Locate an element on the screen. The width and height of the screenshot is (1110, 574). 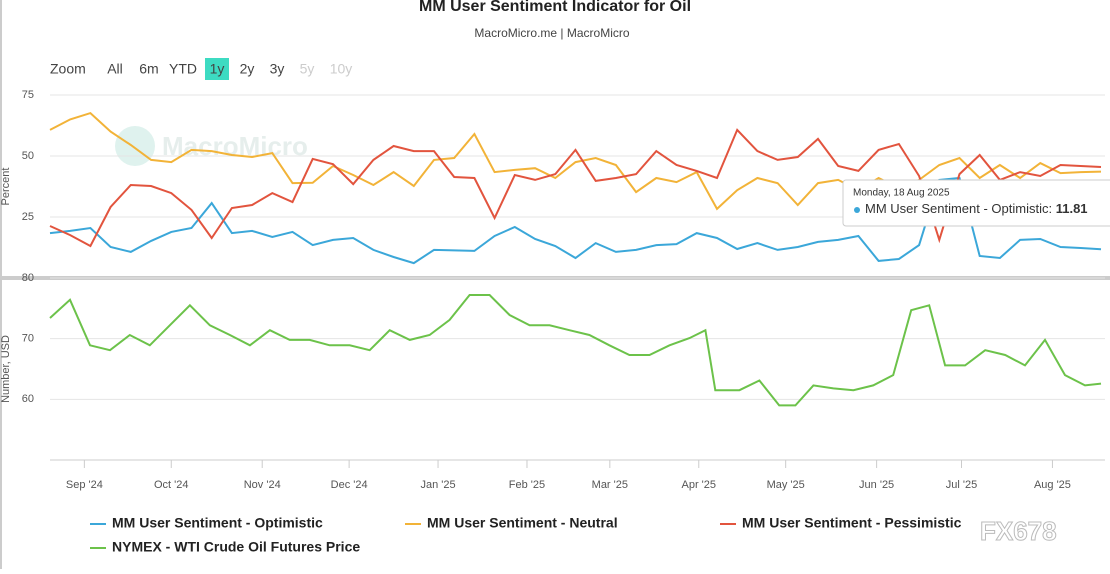
zoom-button: 10y is located at coordinates (341, 69).